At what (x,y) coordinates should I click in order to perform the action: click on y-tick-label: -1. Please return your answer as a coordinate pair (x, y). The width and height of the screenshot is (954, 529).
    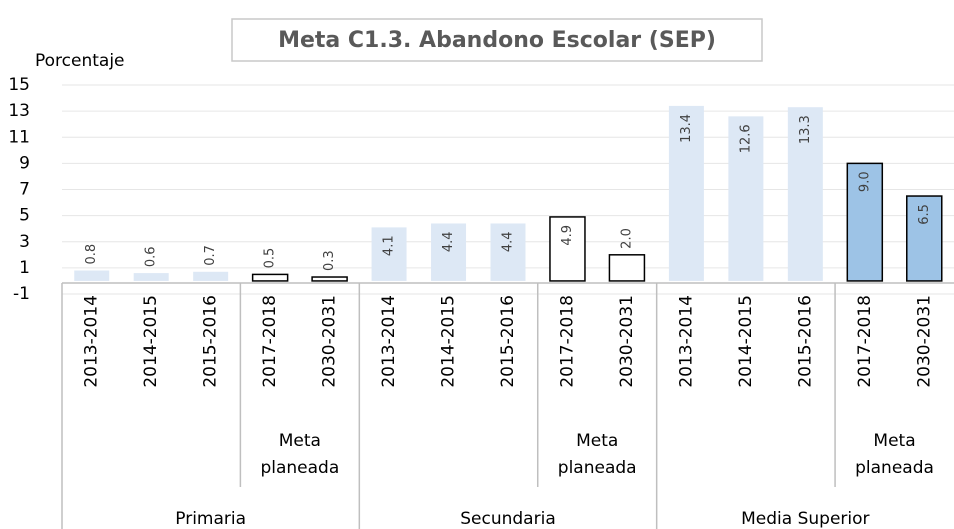
    Looking at the image, I should click on (21, 294).